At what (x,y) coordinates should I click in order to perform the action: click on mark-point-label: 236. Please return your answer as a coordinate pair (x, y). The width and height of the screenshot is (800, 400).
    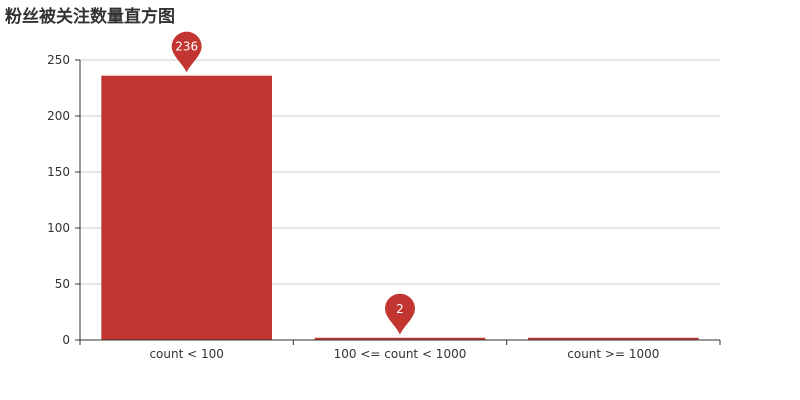
    Looking at the image, I should click on (186, 47).